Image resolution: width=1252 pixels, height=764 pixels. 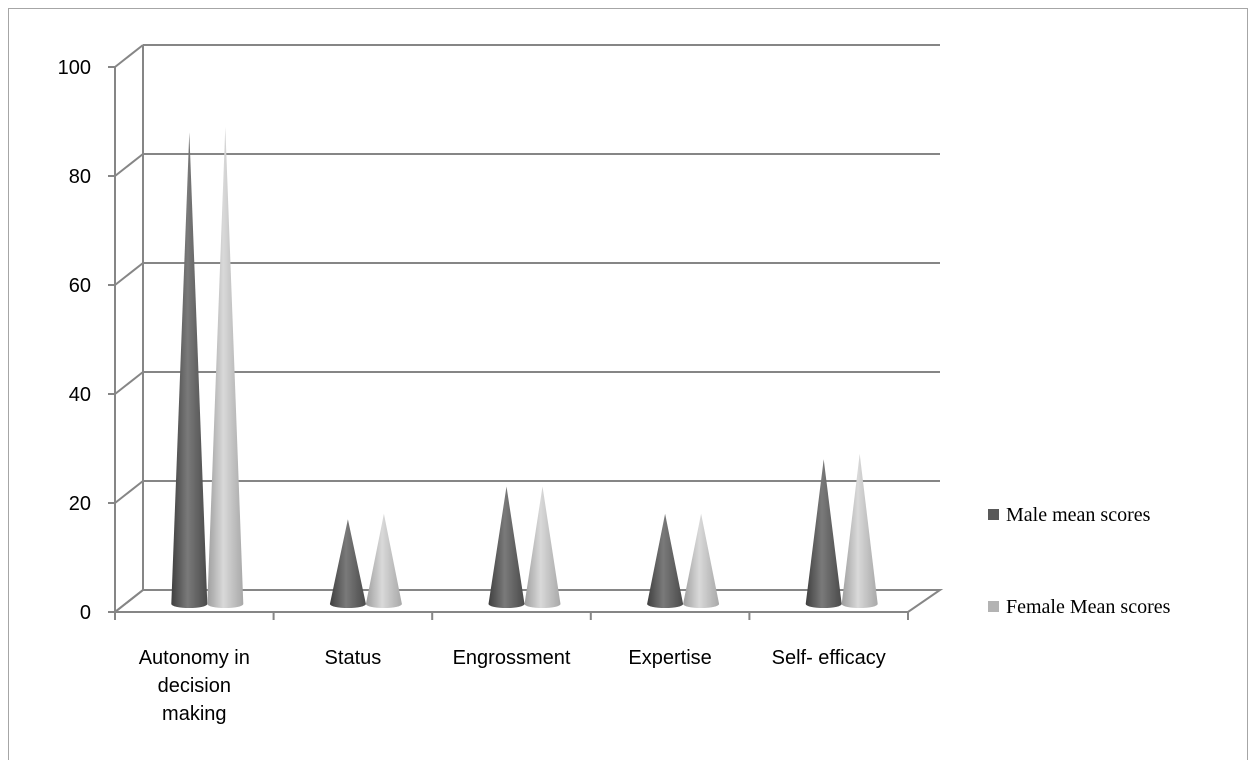 What do you see at coordinates (1088, 607) in the screenshot?
I see `legend-label: Female Mean scores` at bounding box center [1088, 607].